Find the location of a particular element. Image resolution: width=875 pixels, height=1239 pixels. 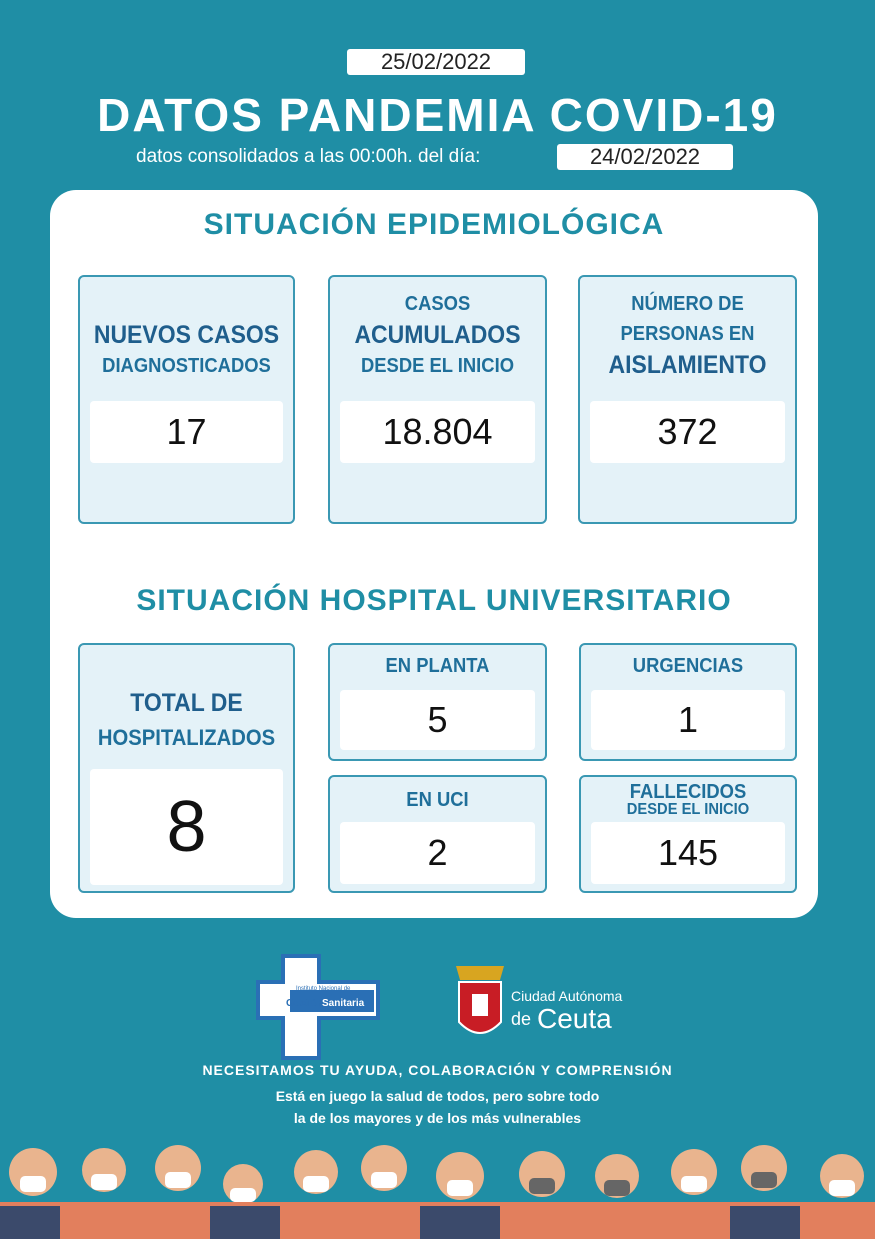

logo-text: Instituto Nacional de is located at coordinates (323, 989).